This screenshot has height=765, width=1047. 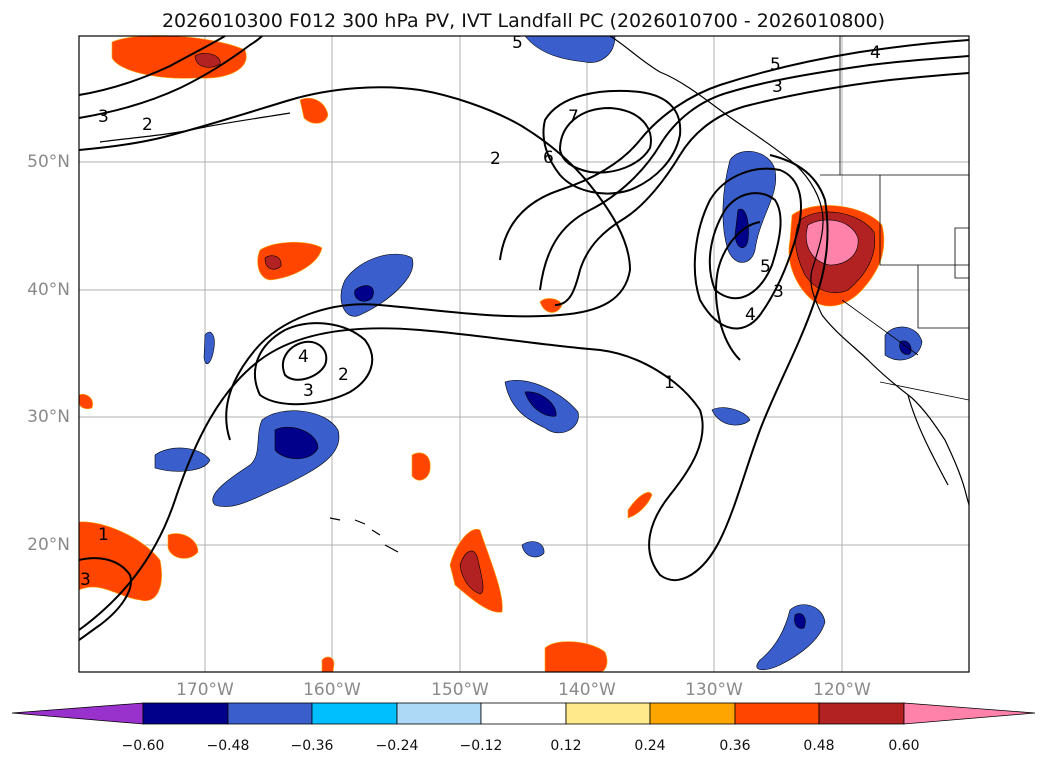 What do you see at coordinates (969, 713) in the screenshot?
I see `colorbar-extend-high` at bounding box center [969, 713].